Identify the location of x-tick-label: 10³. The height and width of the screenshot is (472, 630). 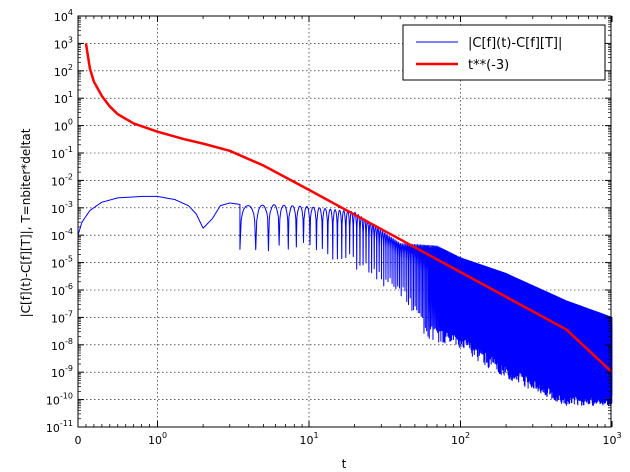
(611, 439).